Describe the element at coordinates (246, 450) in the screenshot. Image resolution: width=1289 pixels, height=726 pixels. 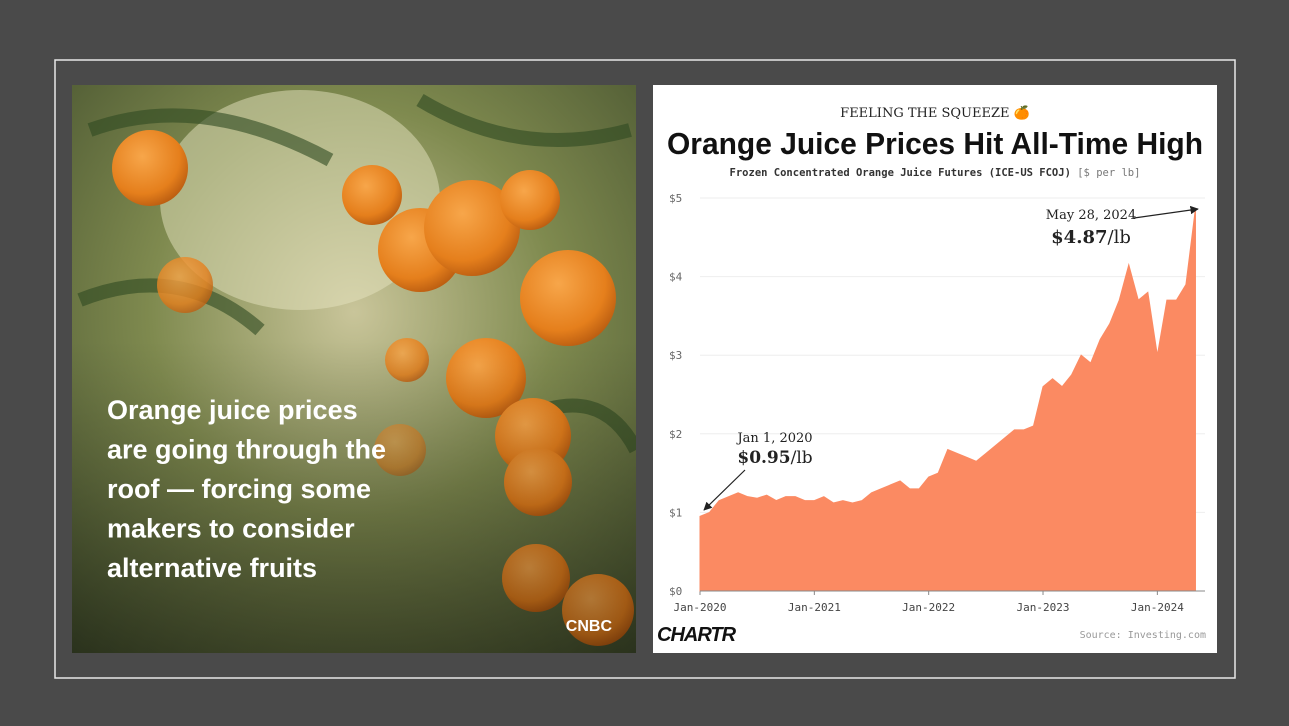
I see `caption-line: are going through the` at that location.